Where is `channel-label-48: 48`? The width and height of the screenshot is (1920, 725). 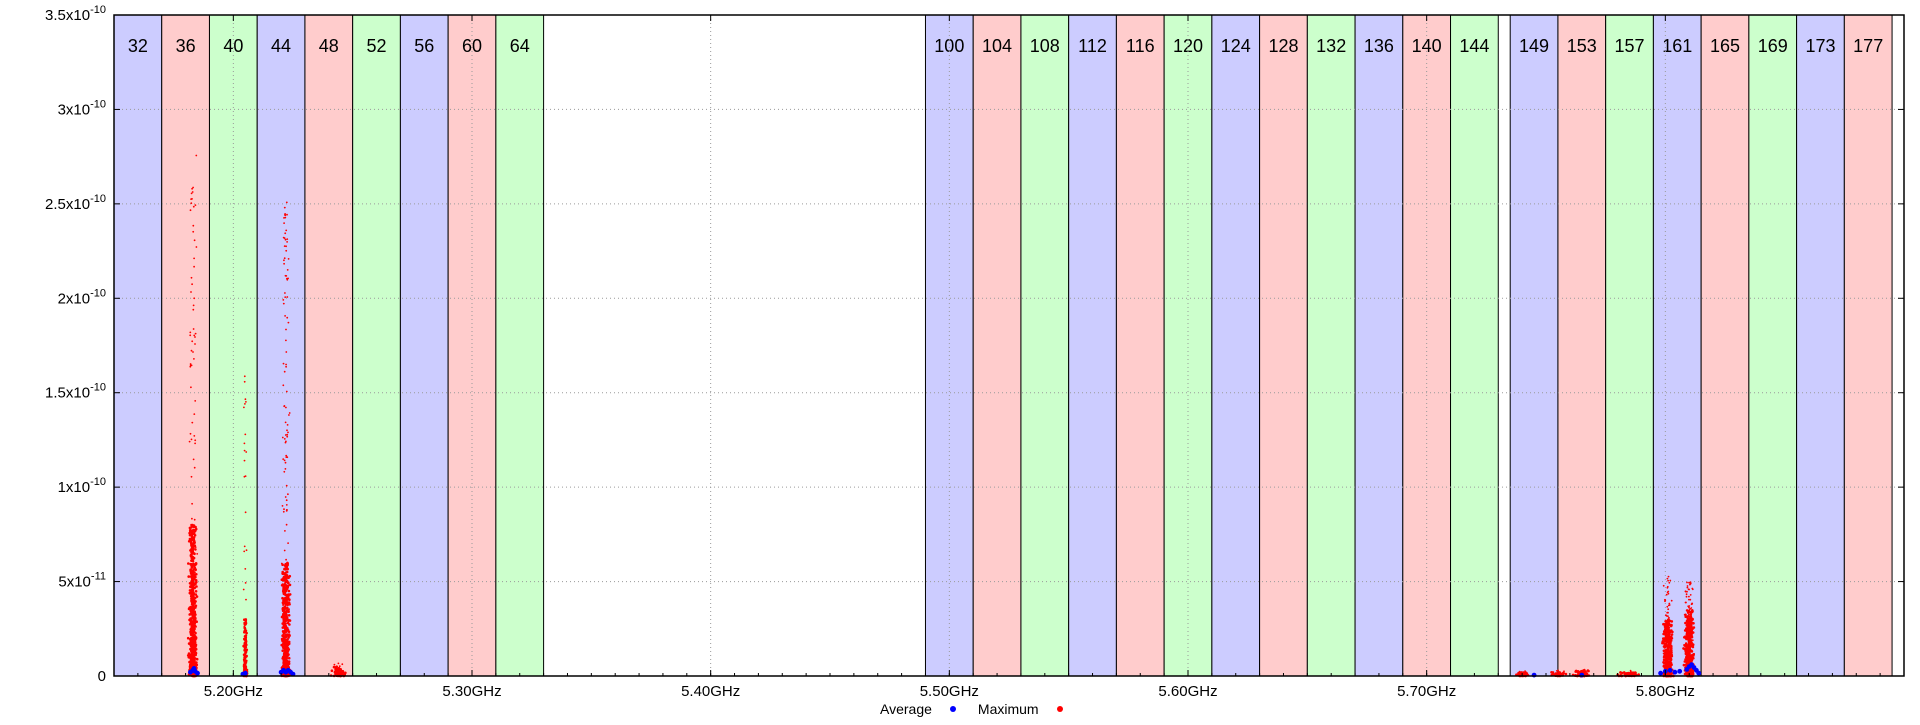
channel-label-48: 48 is located at coordinates (329, 46).